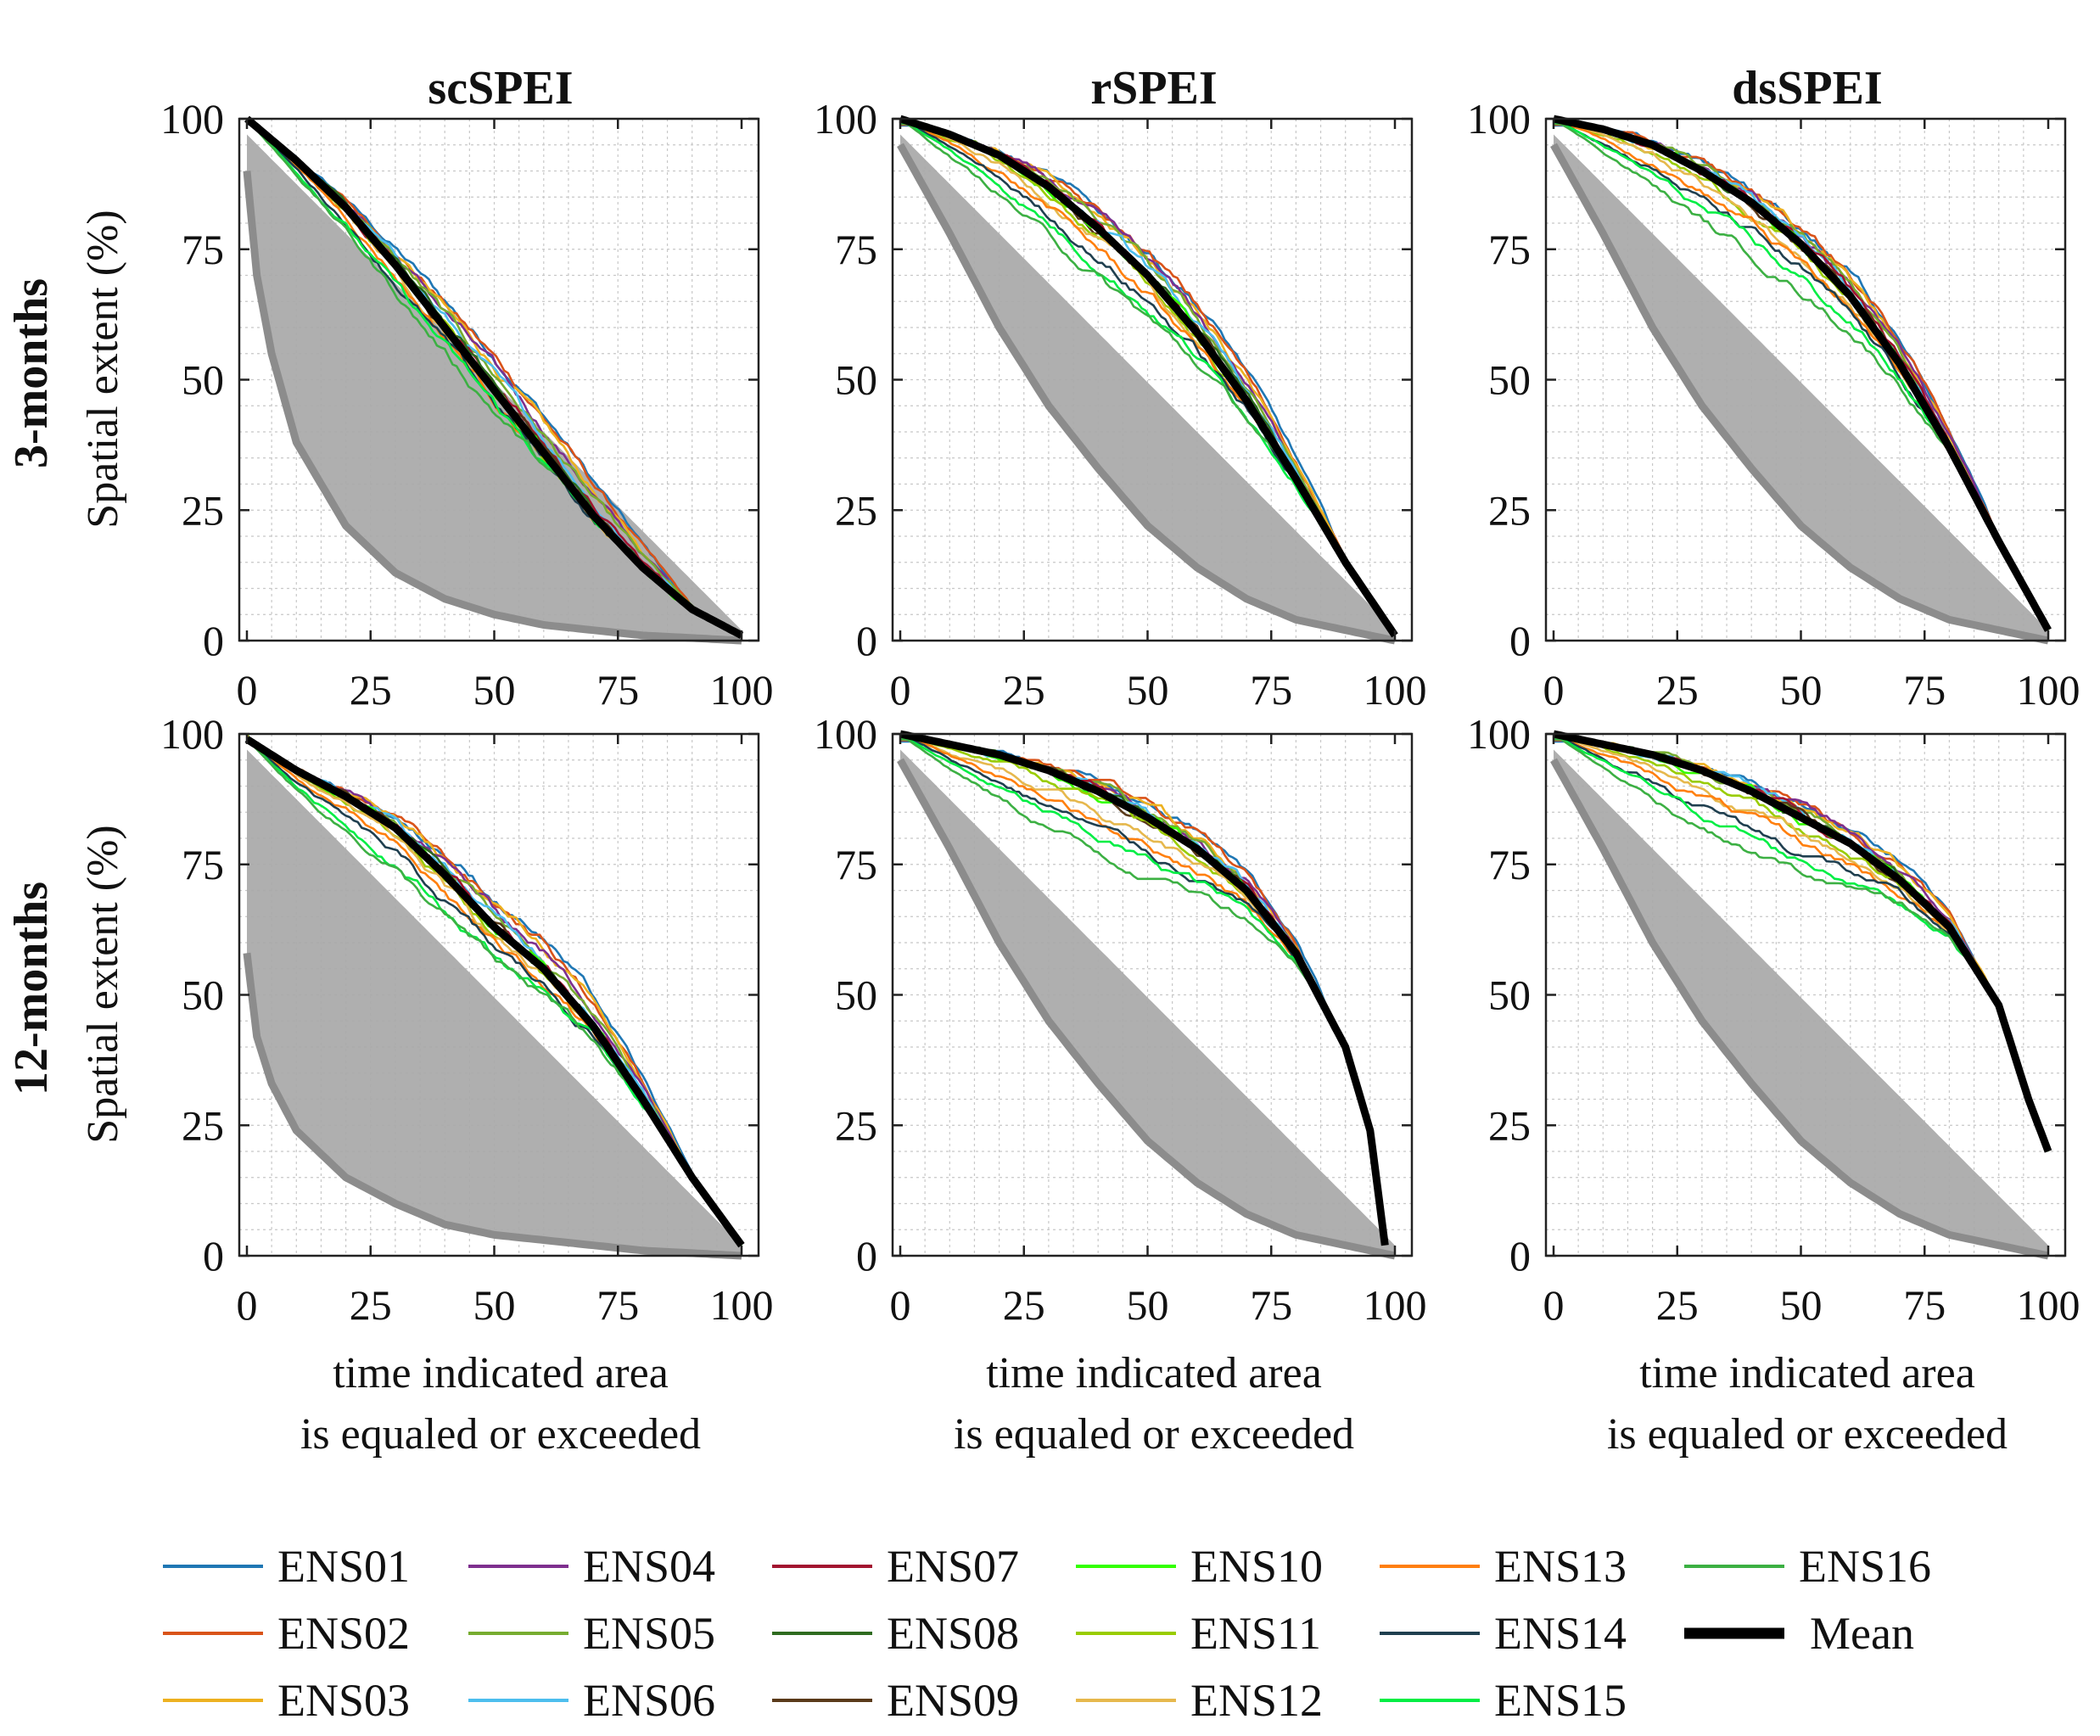 The height and width of the screenshot is (1736, 2100). Describe the element at coordinates (31, 373) in the screenshot. I see `row-label-3-months: 3-months` at that location.